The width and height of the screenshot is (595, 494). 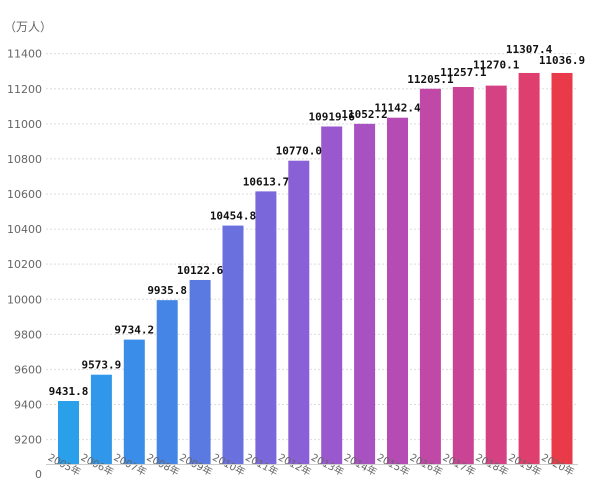 I want to click on y-tick-label: 10600, so click(x=24, y=194).